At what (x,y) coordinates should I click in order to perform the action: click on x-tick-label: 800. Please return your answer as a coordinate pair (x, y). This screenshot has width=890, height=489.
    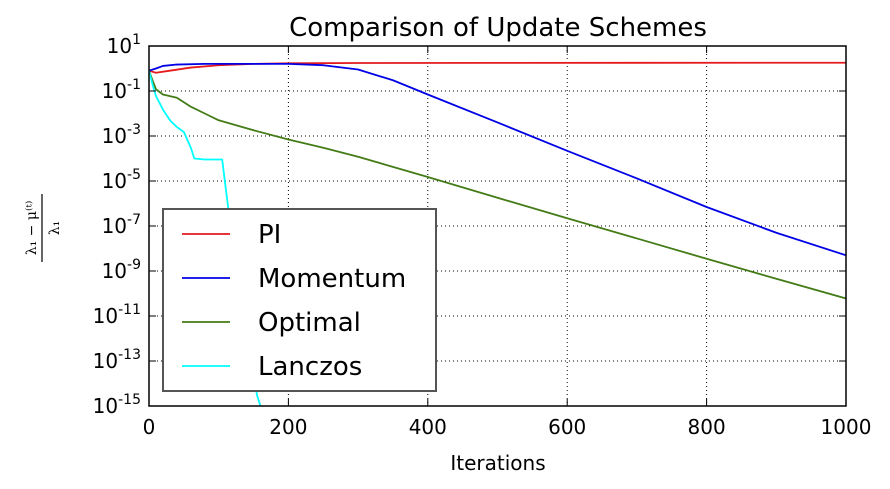
    Looking at the image, I should click on (707, 427).